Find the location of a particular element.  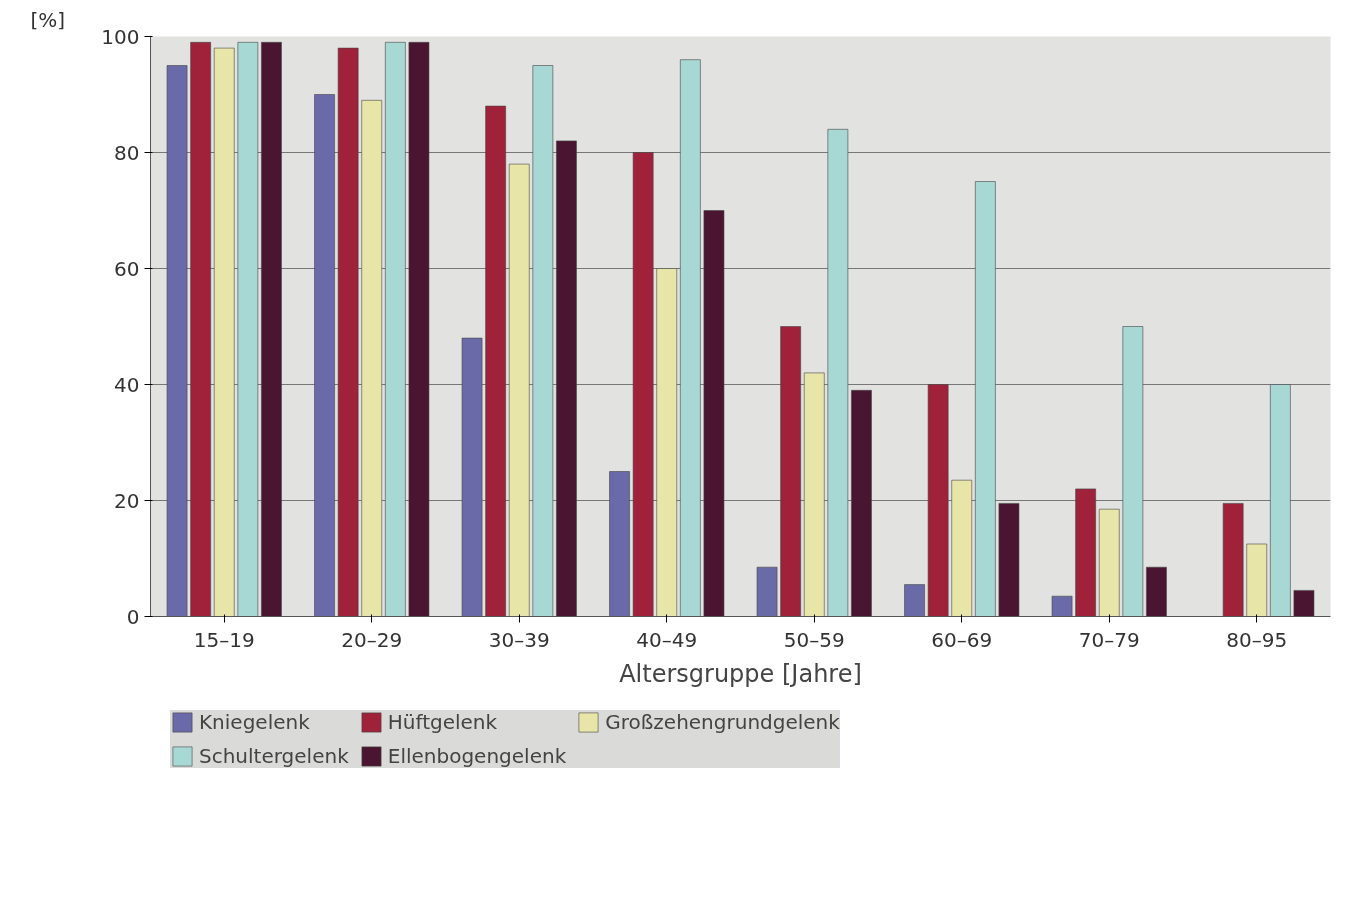

y-tick-label: 60 is located at coordinates (127, 268).